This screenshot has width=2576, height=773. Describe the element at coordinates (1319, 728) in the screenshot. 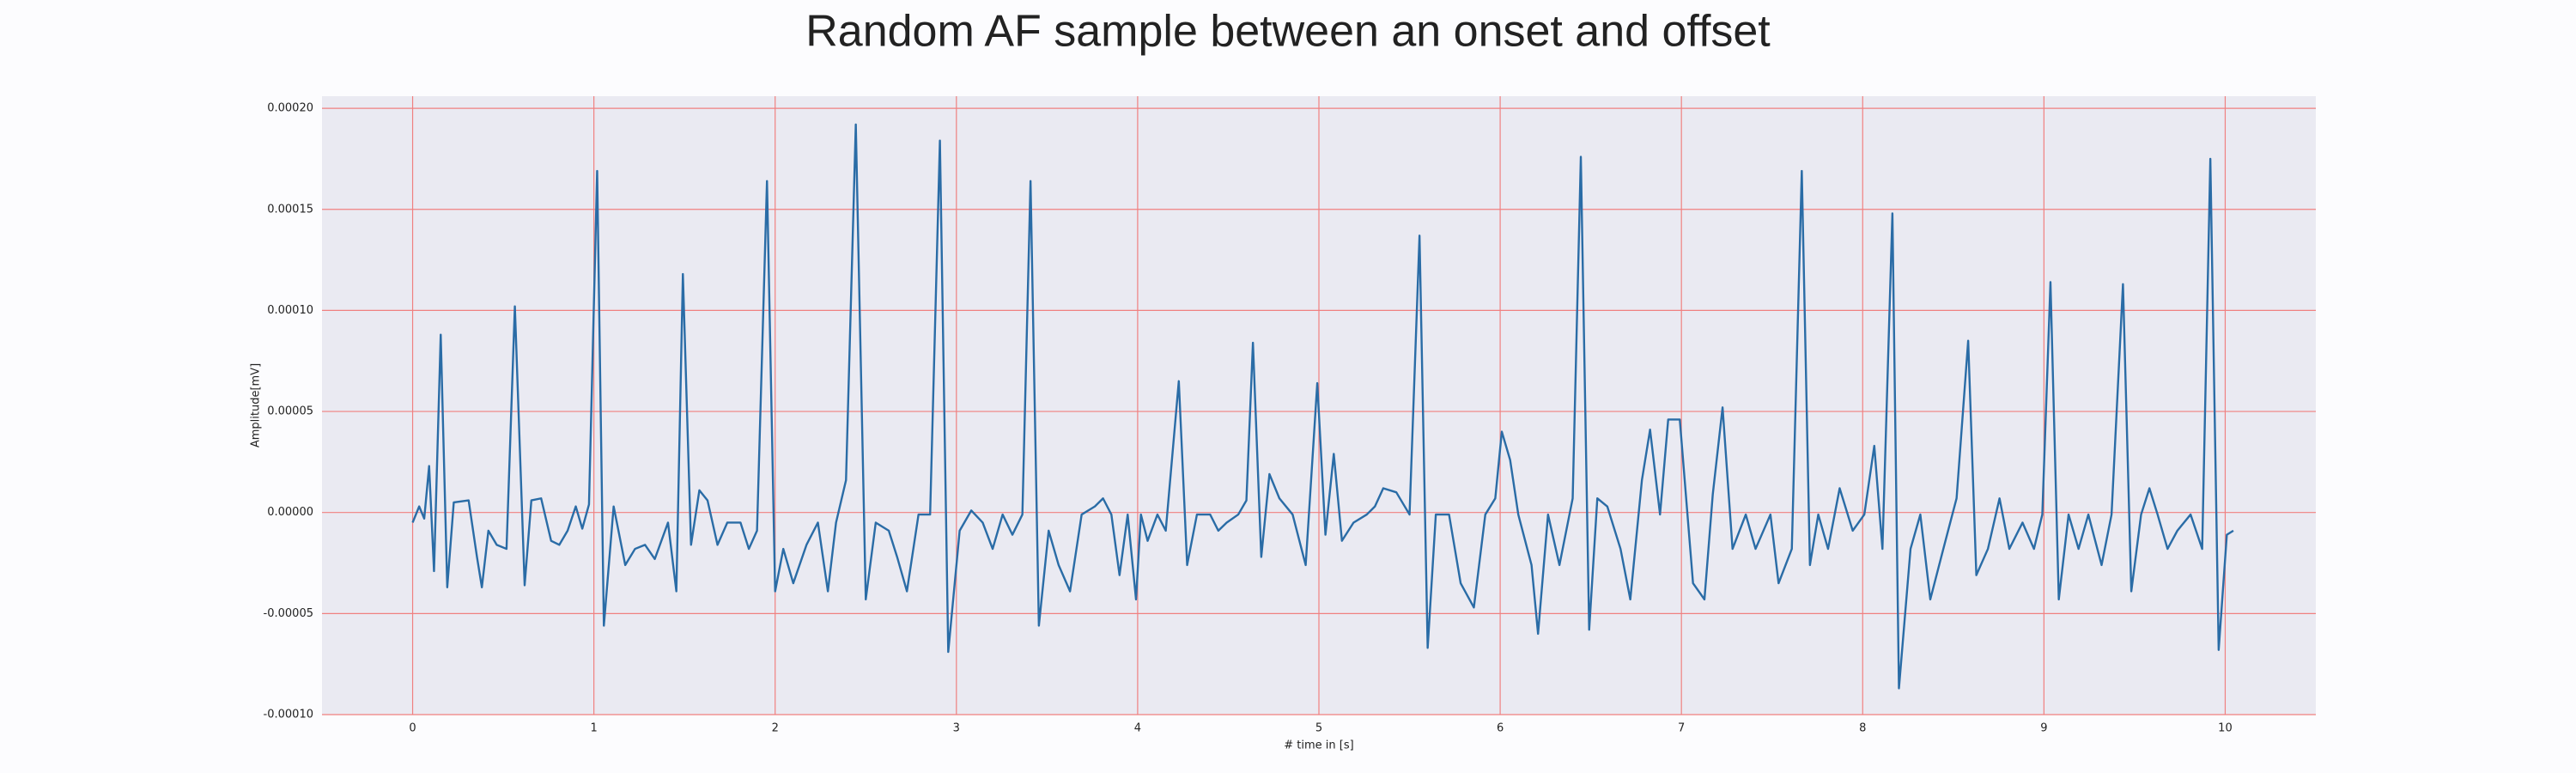

I see `x-tick-label: 5` at that location.